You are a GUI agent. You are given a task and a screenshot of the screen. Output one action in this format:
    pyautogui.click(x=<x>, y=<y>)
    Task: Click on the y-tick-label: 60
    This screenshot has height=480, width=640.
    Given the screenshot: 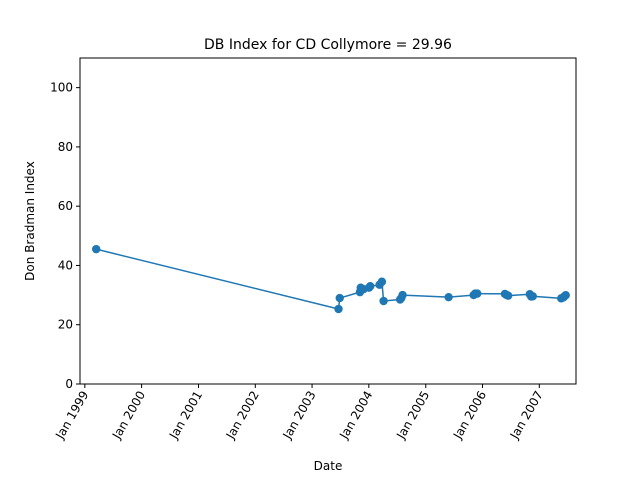 What is the action you would take?
    pyautogui.click(x=65, y=206)
    